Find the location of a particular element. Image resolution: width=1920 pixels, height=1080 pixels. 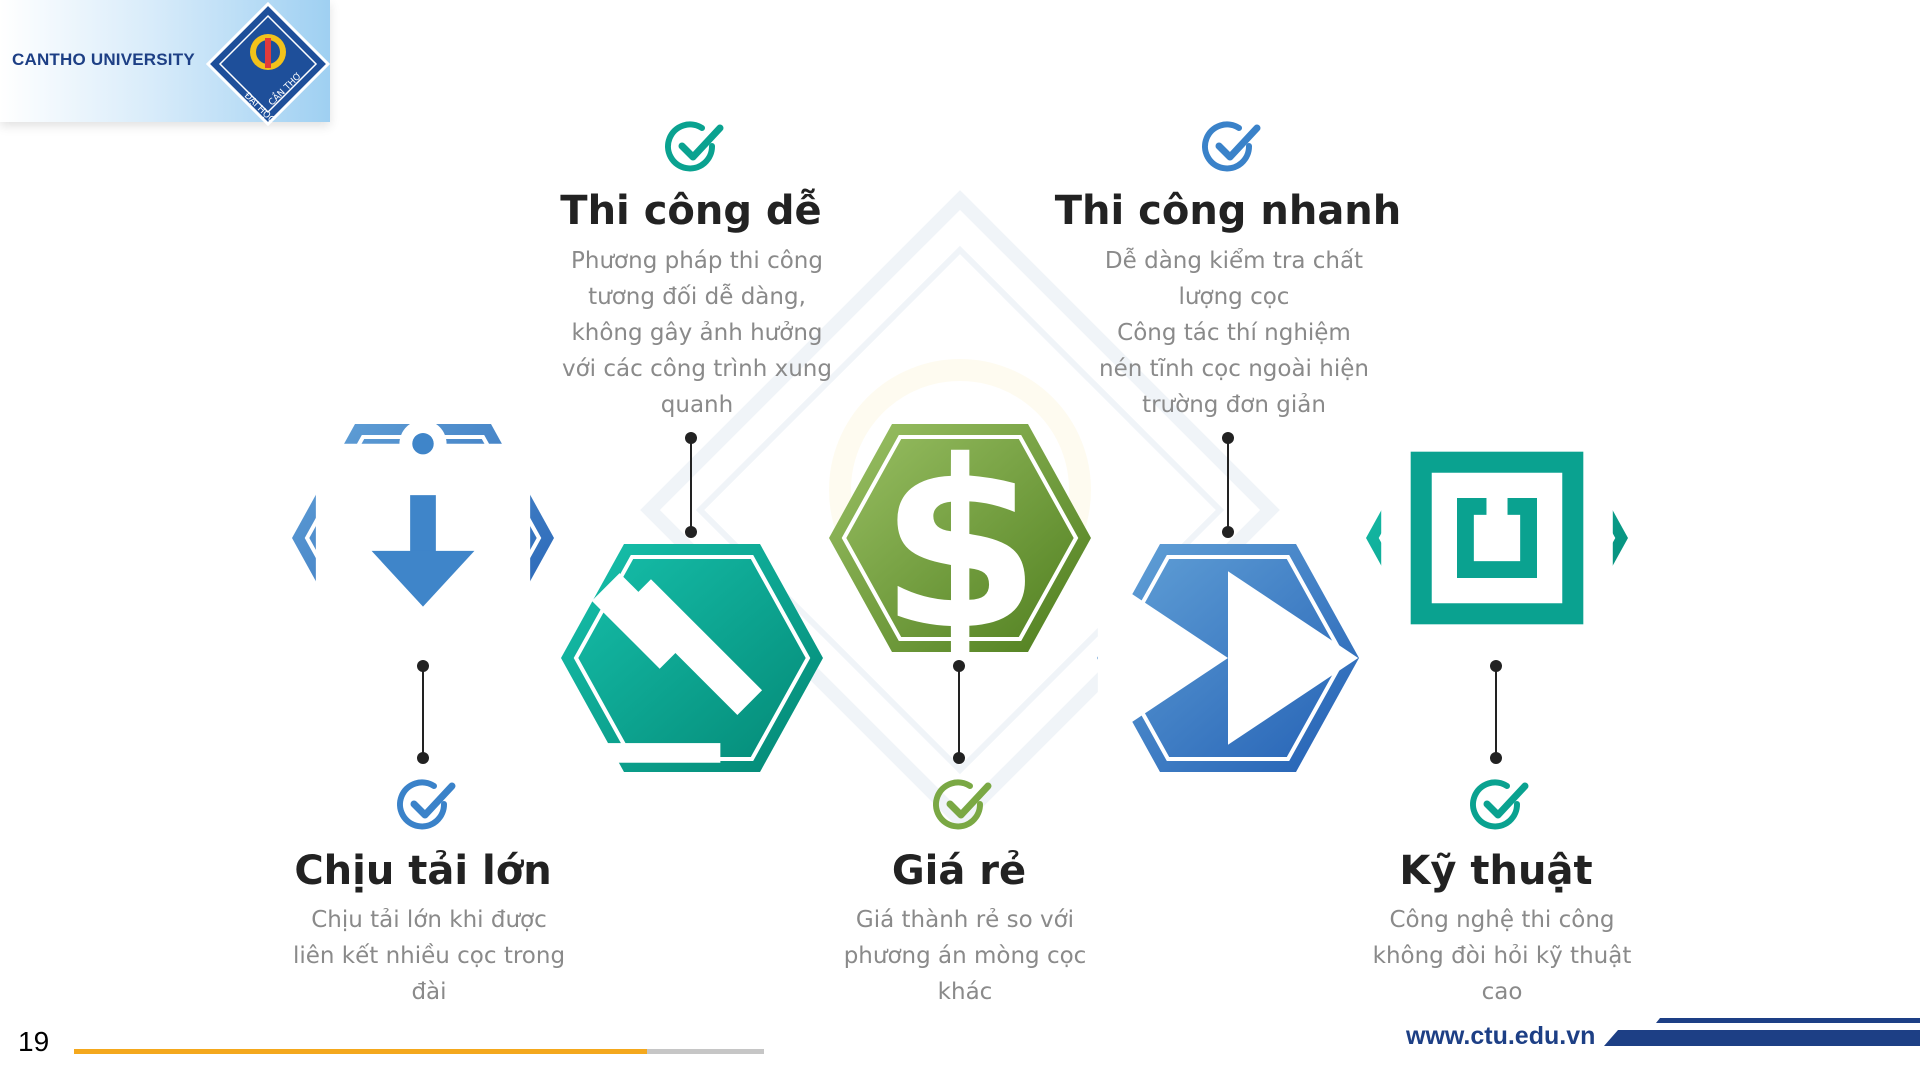

technology-chip-icon is located at coordinates (1497, 538).